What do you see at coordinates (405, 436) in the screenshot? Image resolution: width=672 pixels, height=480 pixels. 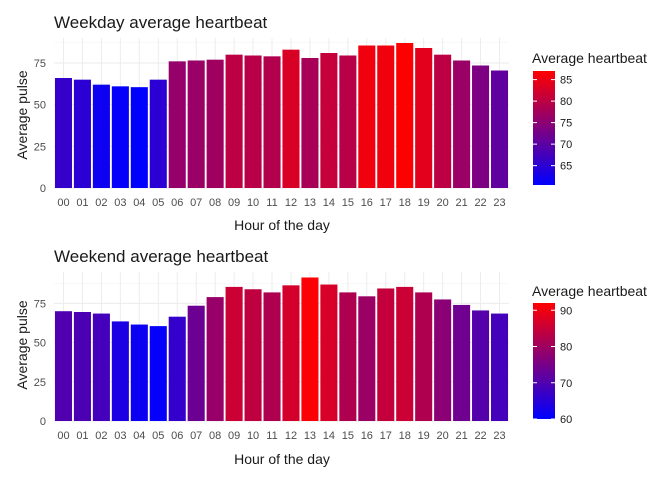 I see `x-tick-label: 18` at bounding box center [405, 436].